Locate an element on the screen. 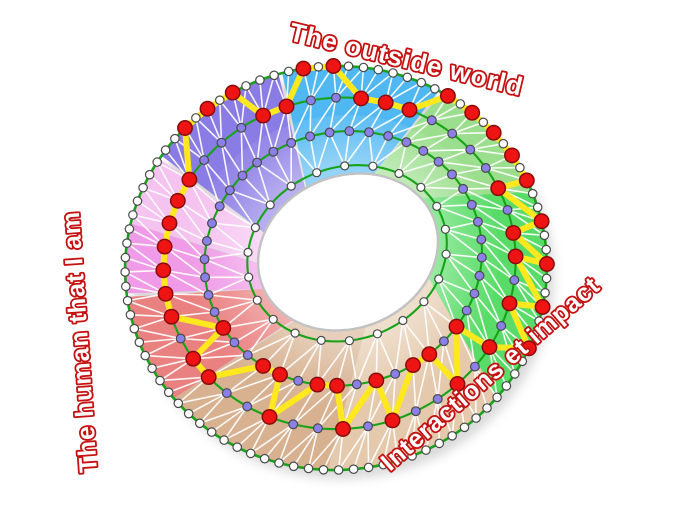  hole is located at coordinates (348, 252).